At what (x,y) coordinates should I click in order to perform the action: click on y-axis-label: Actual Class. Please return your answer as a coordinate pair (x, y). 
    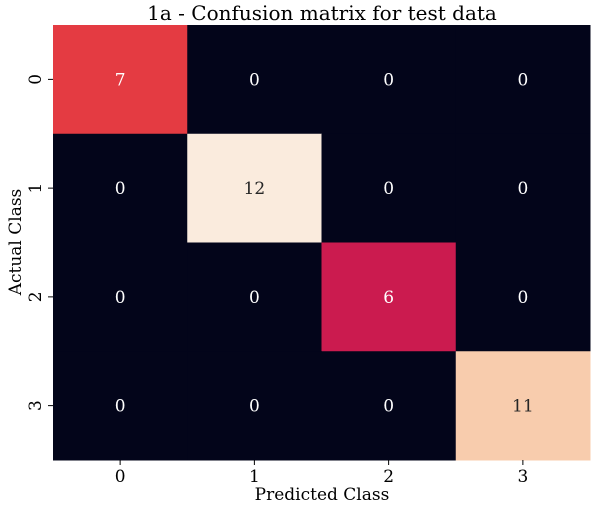
    Looking at the image, I should click on (16, 243).